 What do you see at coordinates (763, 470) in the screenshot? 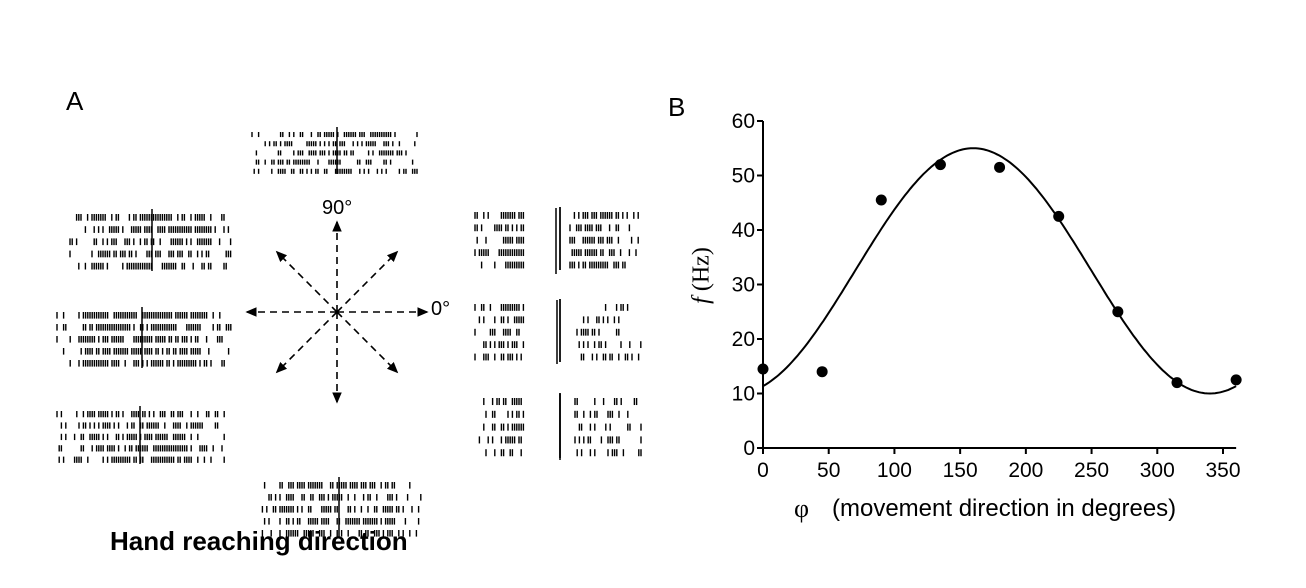
I see `x-tick-label: 0` at bounding box center [763, 470].